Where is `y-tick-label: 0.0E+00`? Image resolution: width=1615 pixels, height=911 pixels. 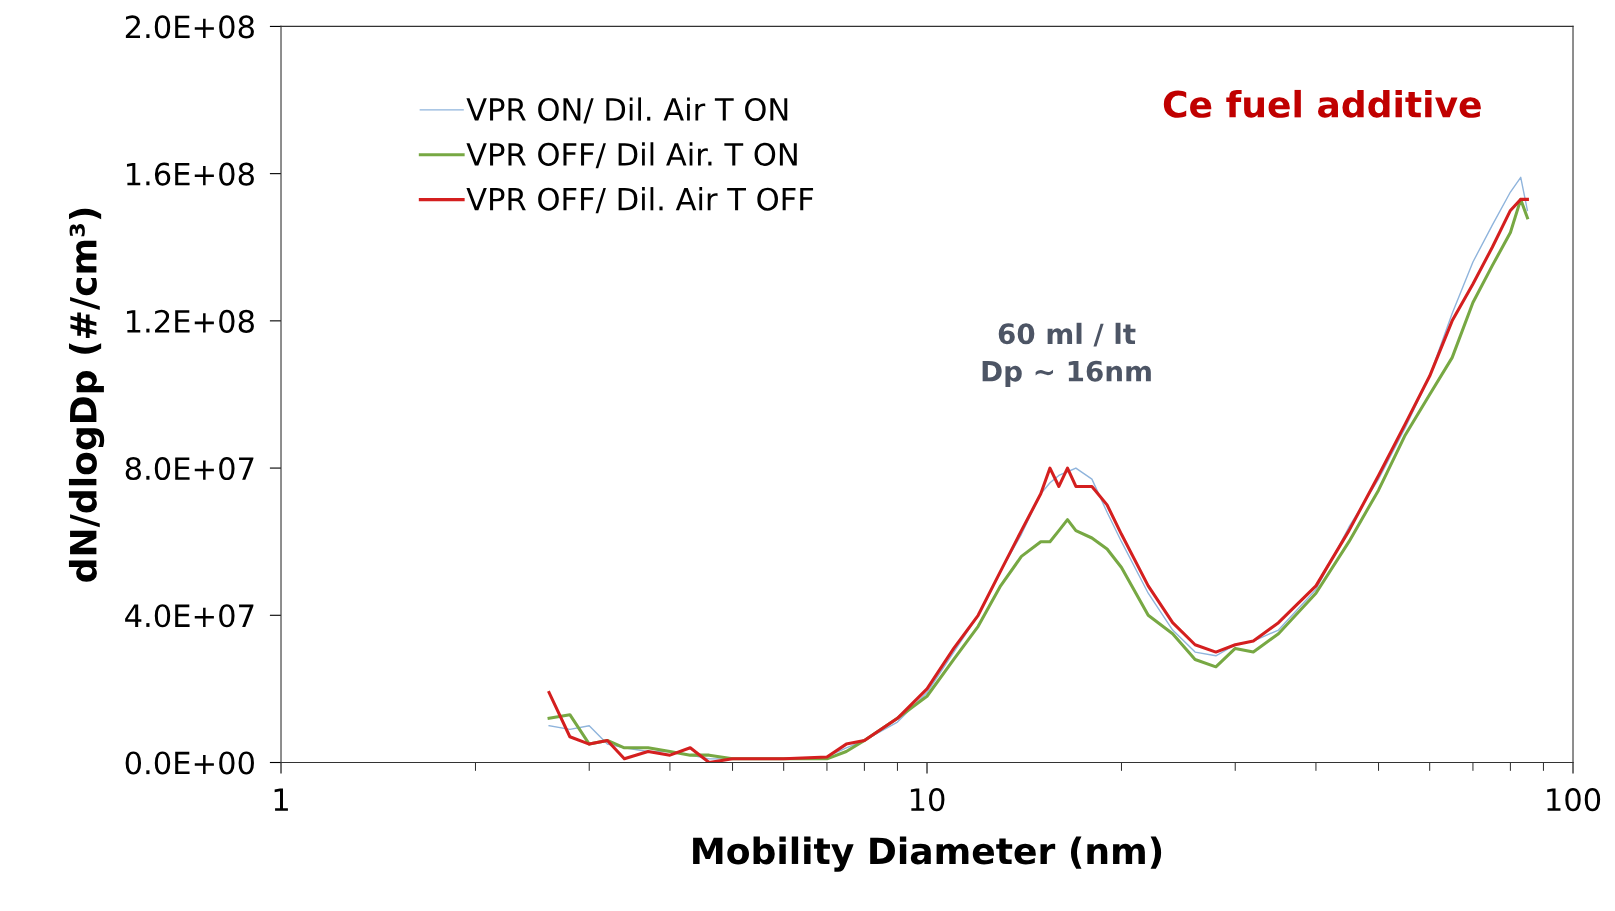 y-tick-label: 0.0E+00 is located at coordinates (189, 763).